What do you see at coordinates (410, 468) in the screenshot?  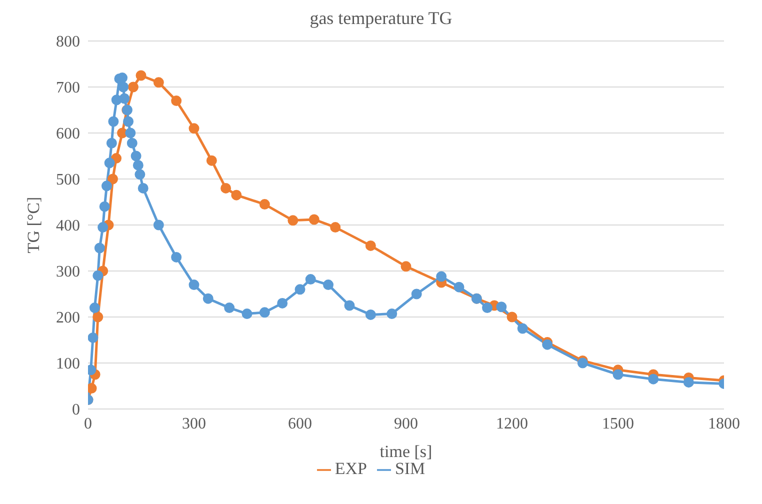 I see `legend-label: SIM` at bounding box center [410, 468].